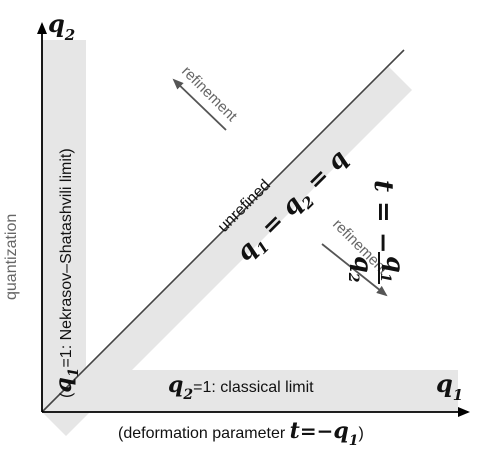 The width and height of the screenshot is (477, 449). What do you see at coordinates (199, 104) in the screenshot?
I see `refinement-upper-arrow` at bounding box center [199, 104].